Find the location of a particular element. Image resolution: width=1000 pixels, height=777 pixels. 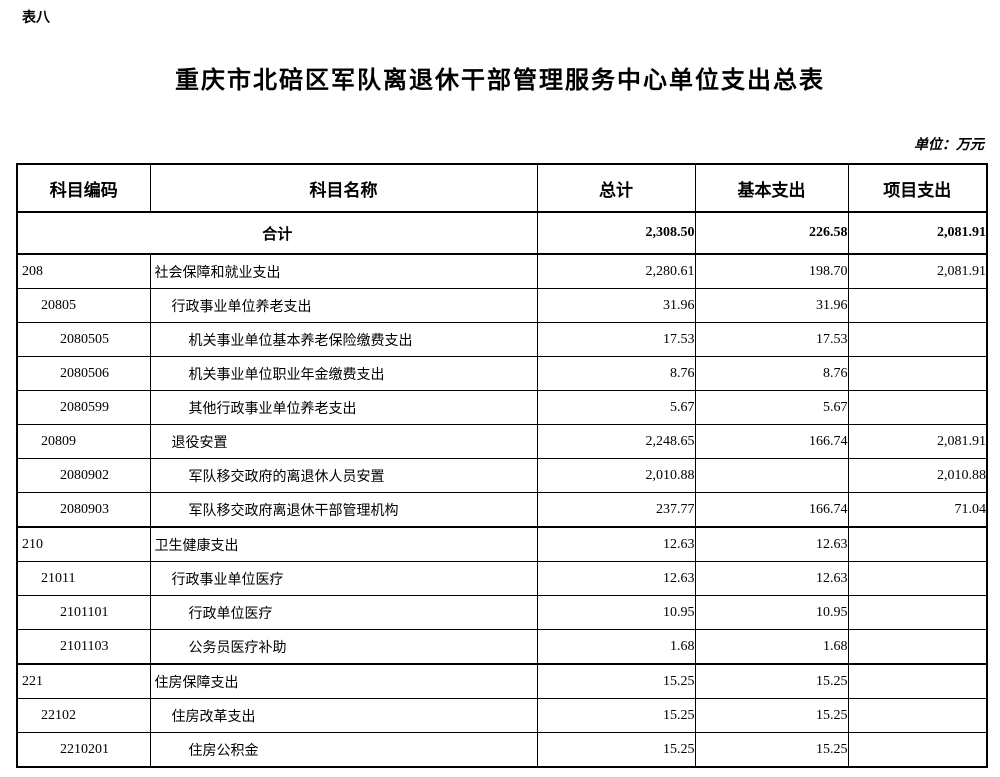

cell-subject-name: 住房保障支出 is located at coordinates (343, 681).